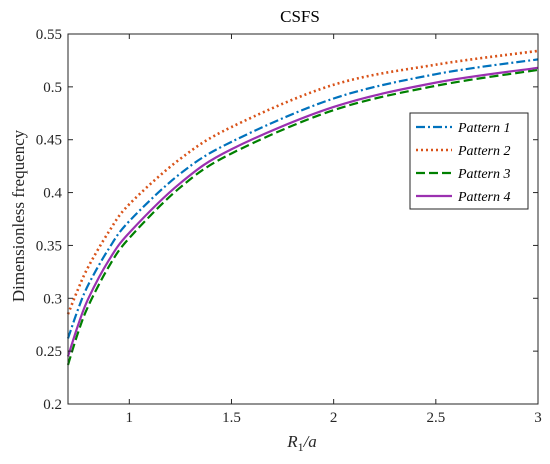 The height and width of the screenshot is (464, 550). I want to click on x-tick-label: 1.5, so click(231, 418).